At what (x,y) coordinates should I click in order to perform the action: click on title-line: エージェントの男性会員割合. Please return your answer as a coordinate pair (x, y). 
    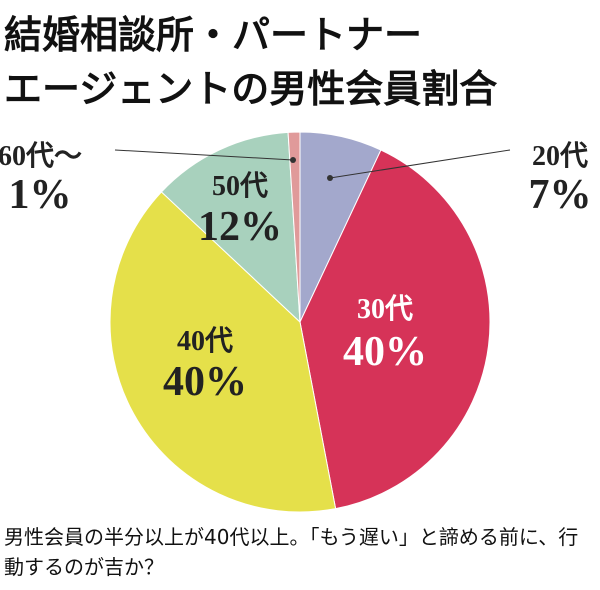
    Looking at the image, I should click on (250, 89).